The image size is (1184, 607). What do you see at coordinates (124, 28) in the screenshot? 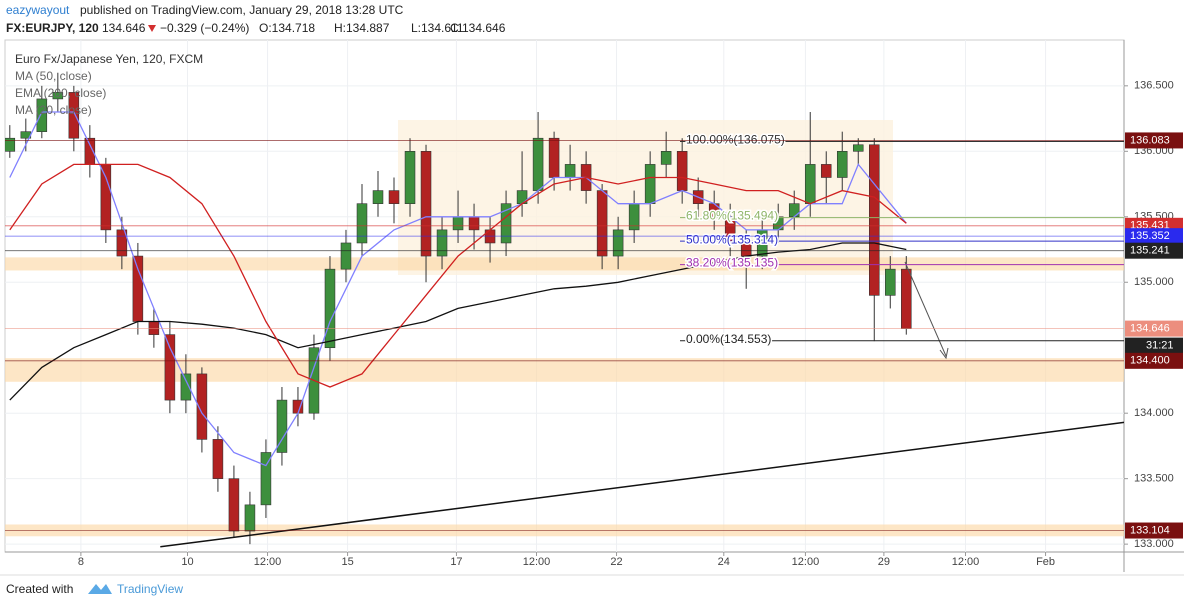
I see `last-price: 134.646` at bounding box center [124, 28].